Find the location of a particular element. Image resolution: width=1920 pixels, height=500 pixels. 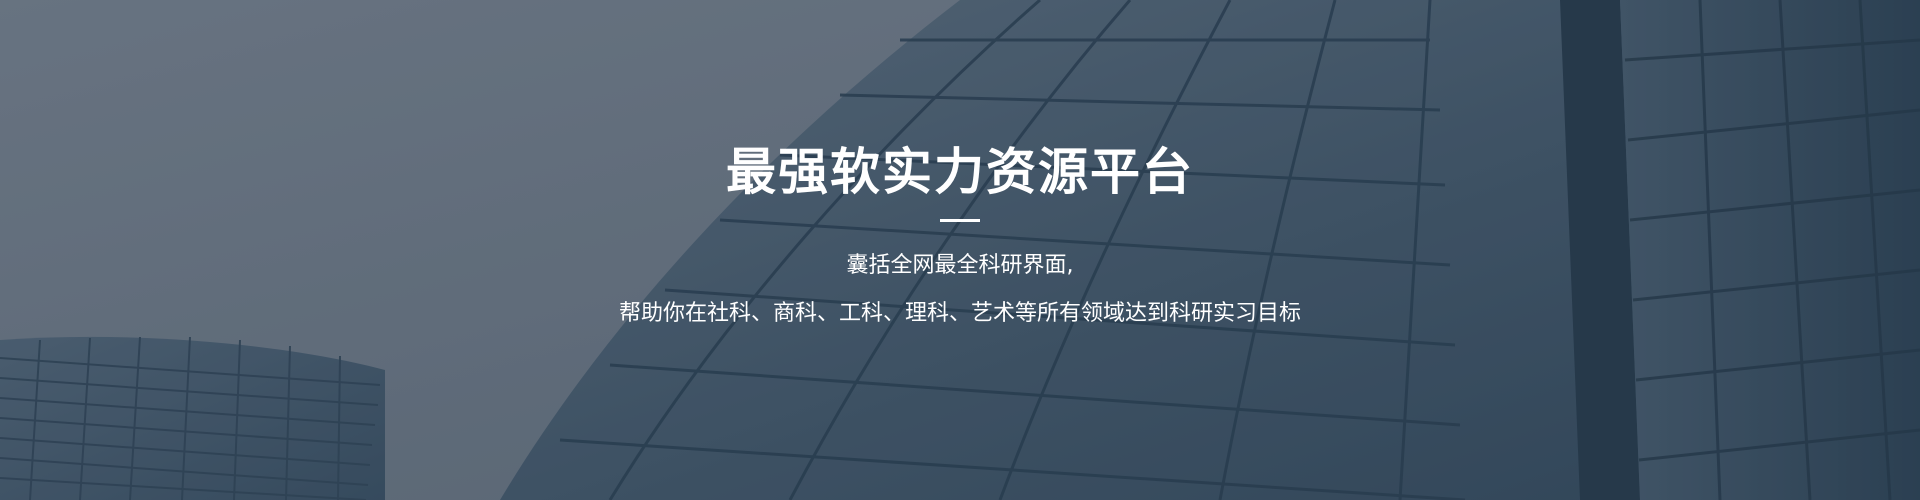

hero-title: 最强软实力资源平台 is located at coordinates (960, 172).